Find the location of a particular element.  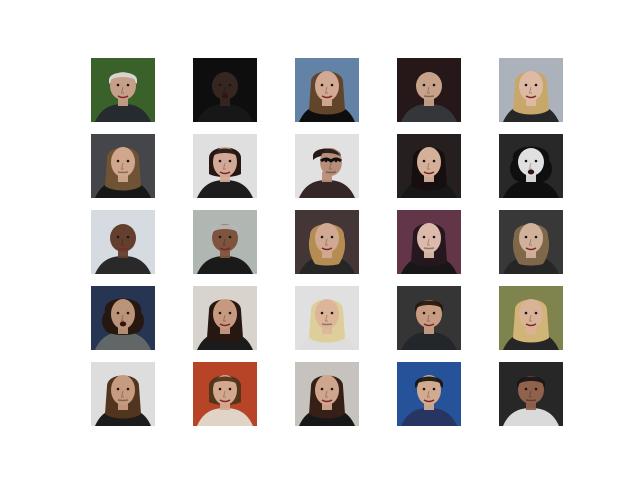

face-tile-r3-c5 is located at coordinates (531, 242).